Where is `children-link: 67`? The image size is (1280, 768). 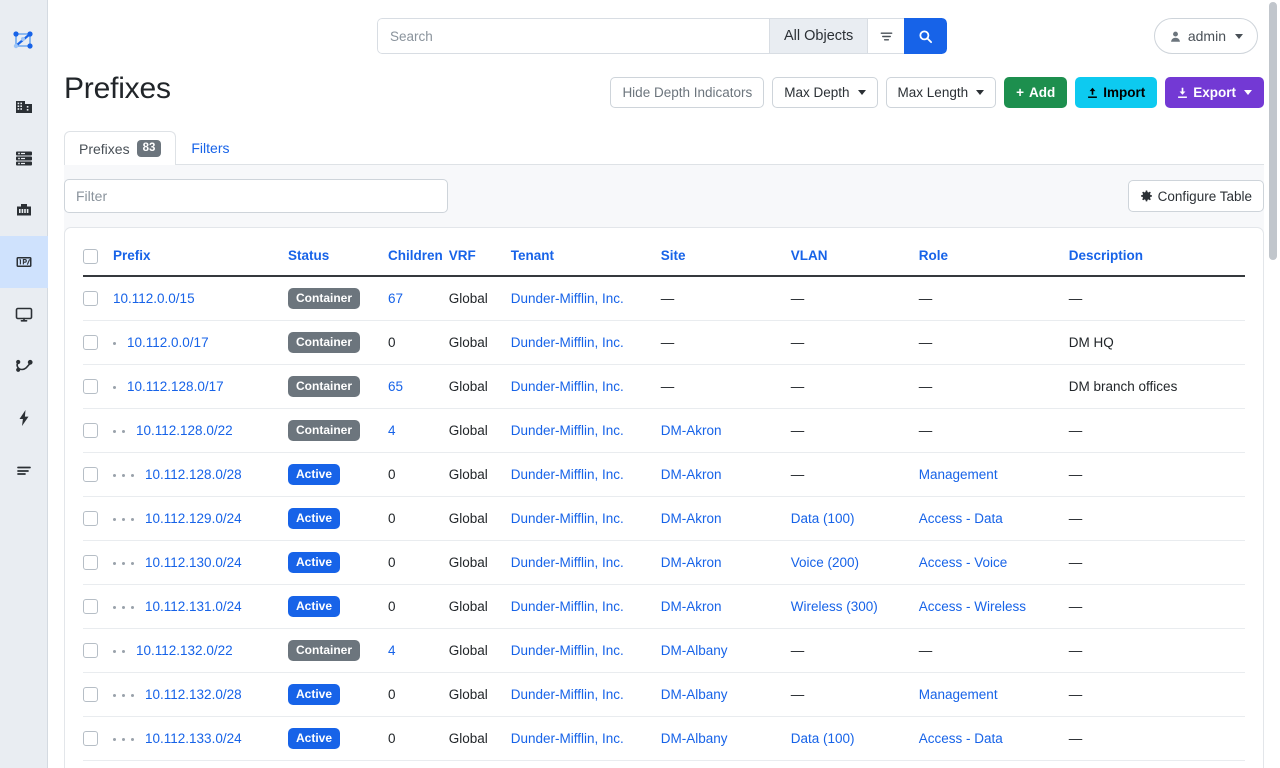 children-link: 67 is located at coordinates (396, 298).